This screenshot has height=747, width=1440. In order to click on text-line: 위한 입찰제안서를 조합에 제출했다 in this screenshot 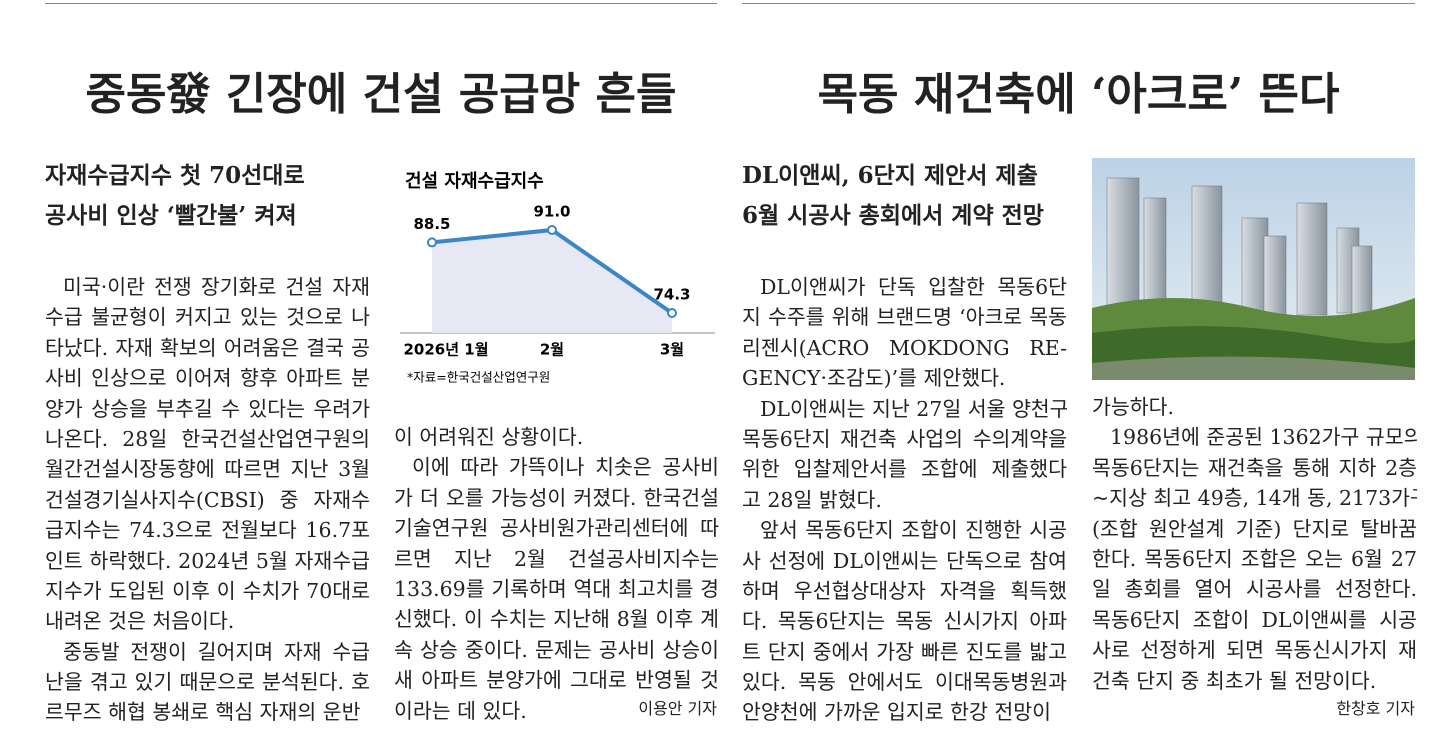, I will do `click(904, 469)`.